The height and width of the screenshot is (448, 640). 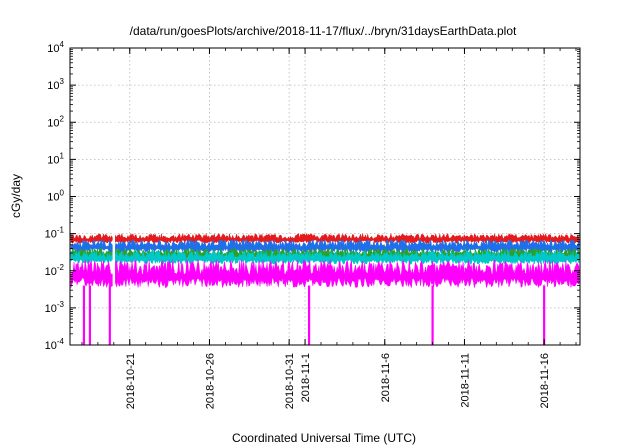 I want to click on y-tick-label: 10⁴, so click(x=55, y=47).